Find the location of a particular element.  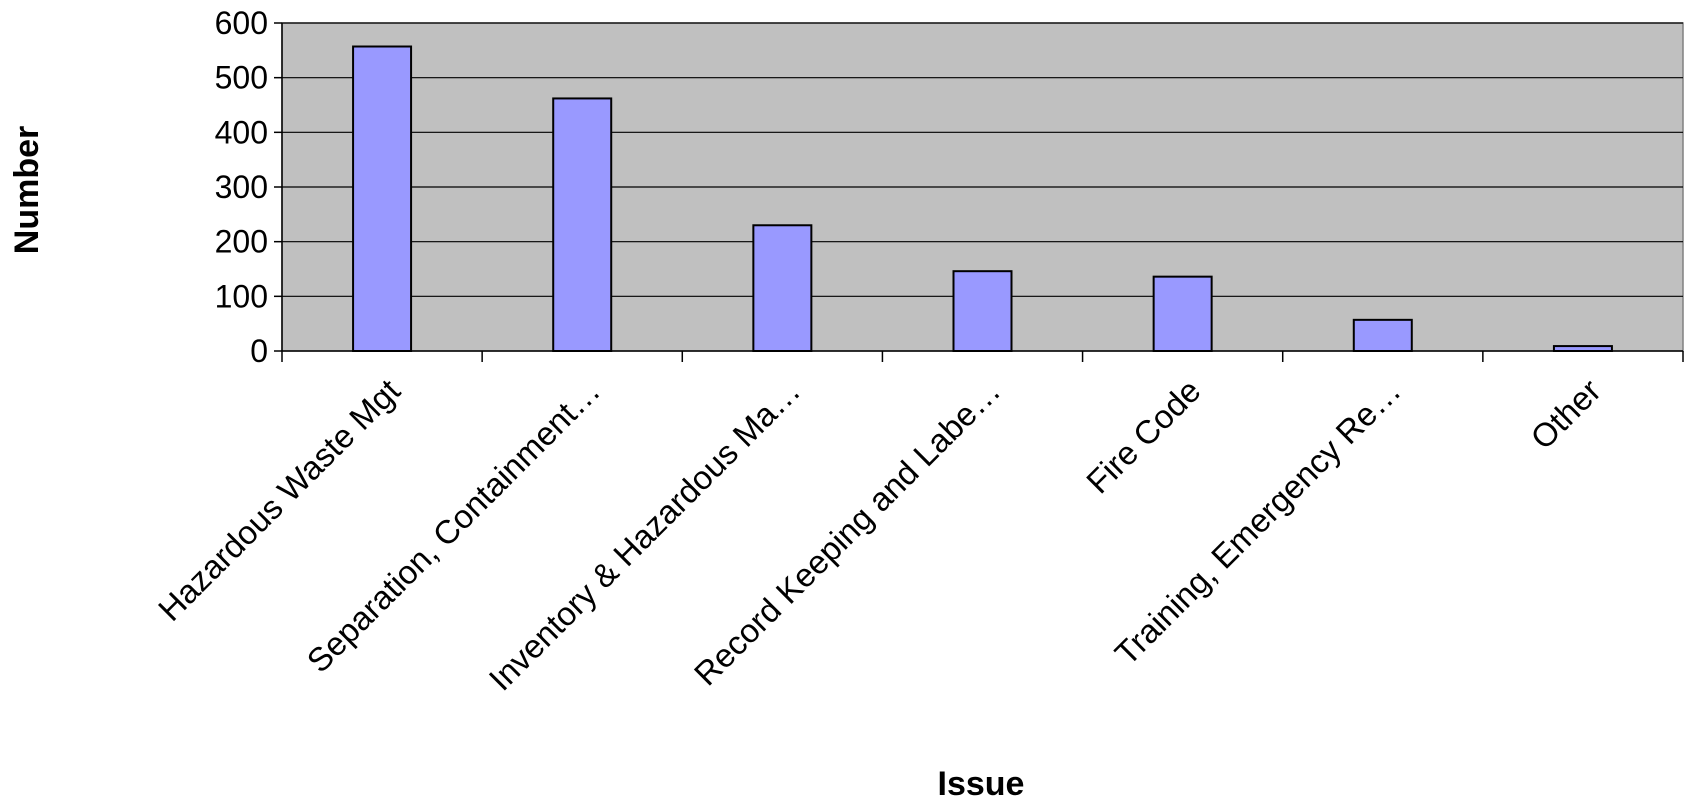

y-axis-title: Number is located at coordinates (27, 190).